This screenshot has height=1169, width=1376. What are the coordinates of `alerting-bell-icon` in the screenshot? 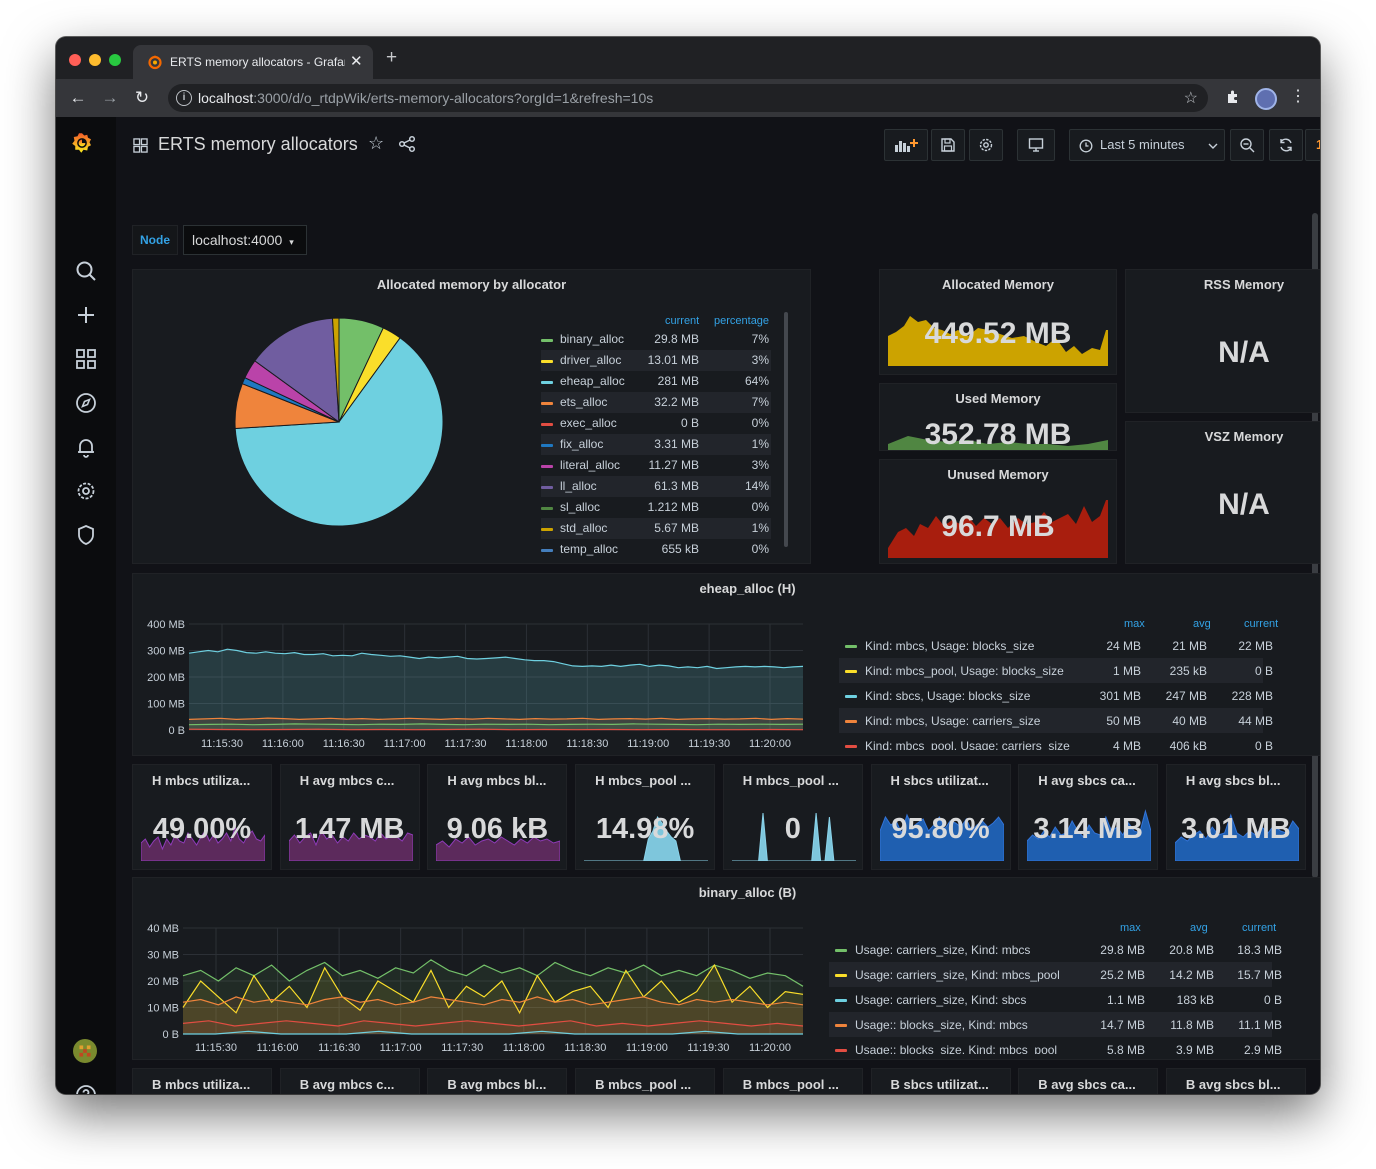 It's located at (86, 447).